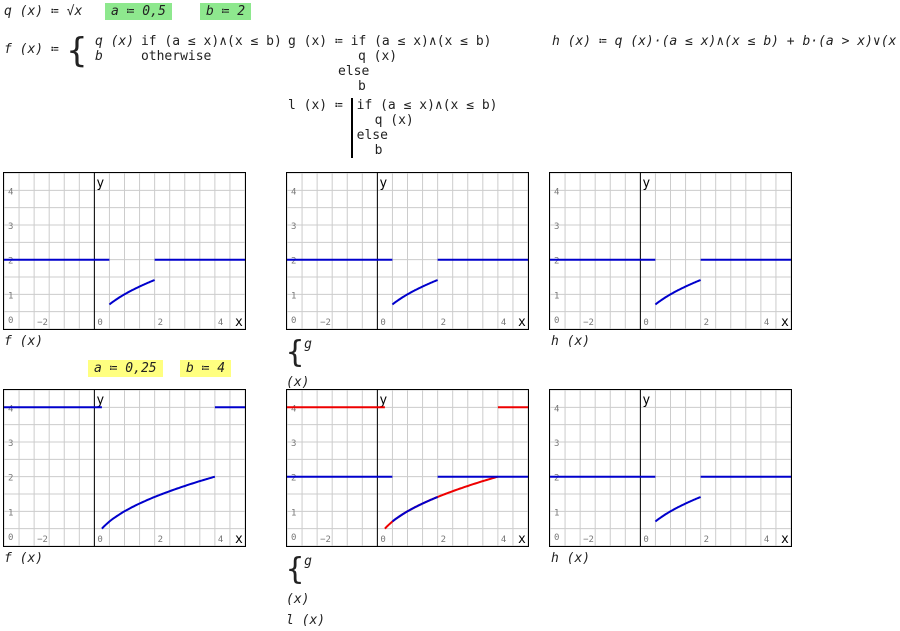  I want to click on g-line2: q (x), so click(378, 56).